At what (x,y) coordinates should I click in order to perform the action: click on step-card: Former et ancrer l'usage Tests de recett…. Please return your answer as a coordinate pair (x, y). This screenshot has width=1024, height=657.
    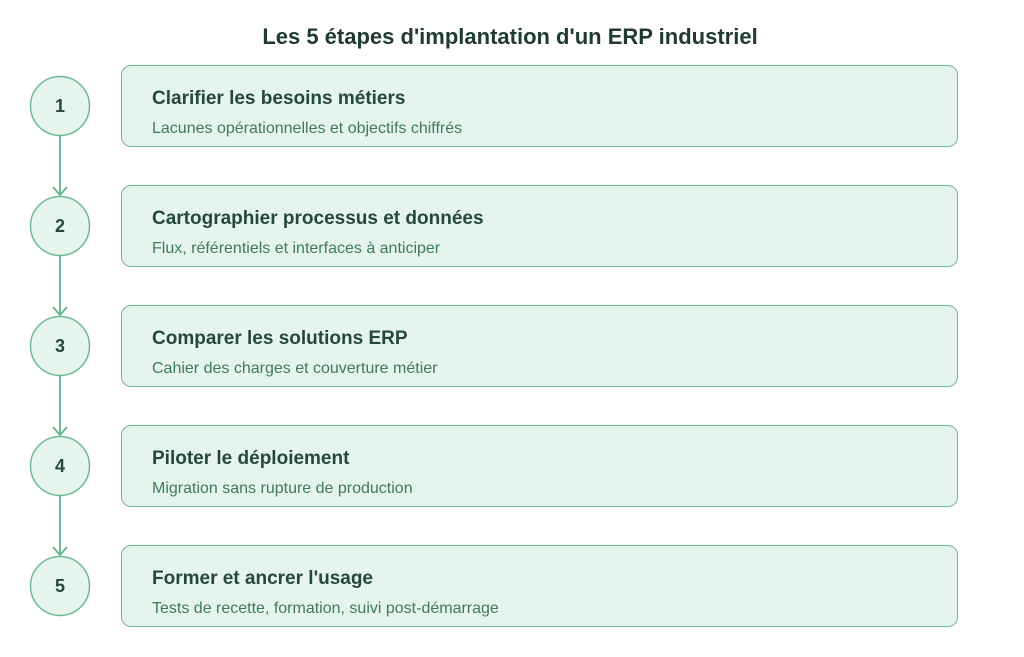
    Looking at the image, I should click on (539, 586).